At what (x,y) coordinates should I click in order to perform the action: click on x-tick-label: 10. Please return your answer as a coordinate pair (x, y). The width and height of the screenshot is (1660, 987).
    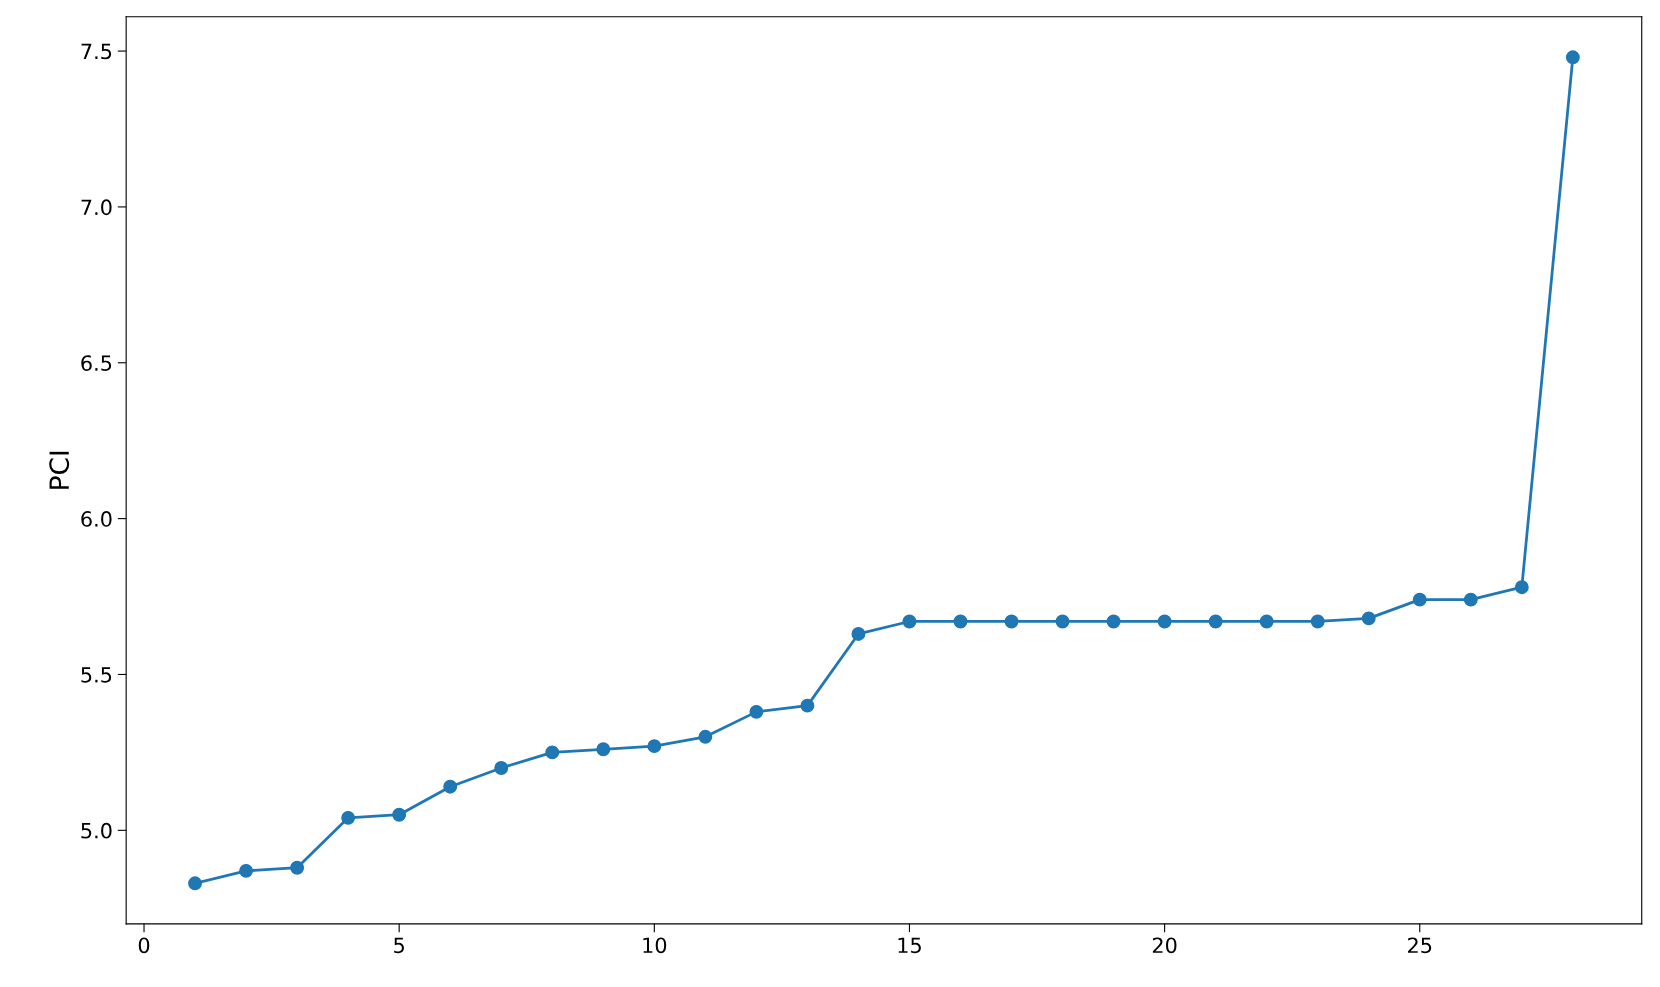
    Looking at the image, I should click on (655, 945).